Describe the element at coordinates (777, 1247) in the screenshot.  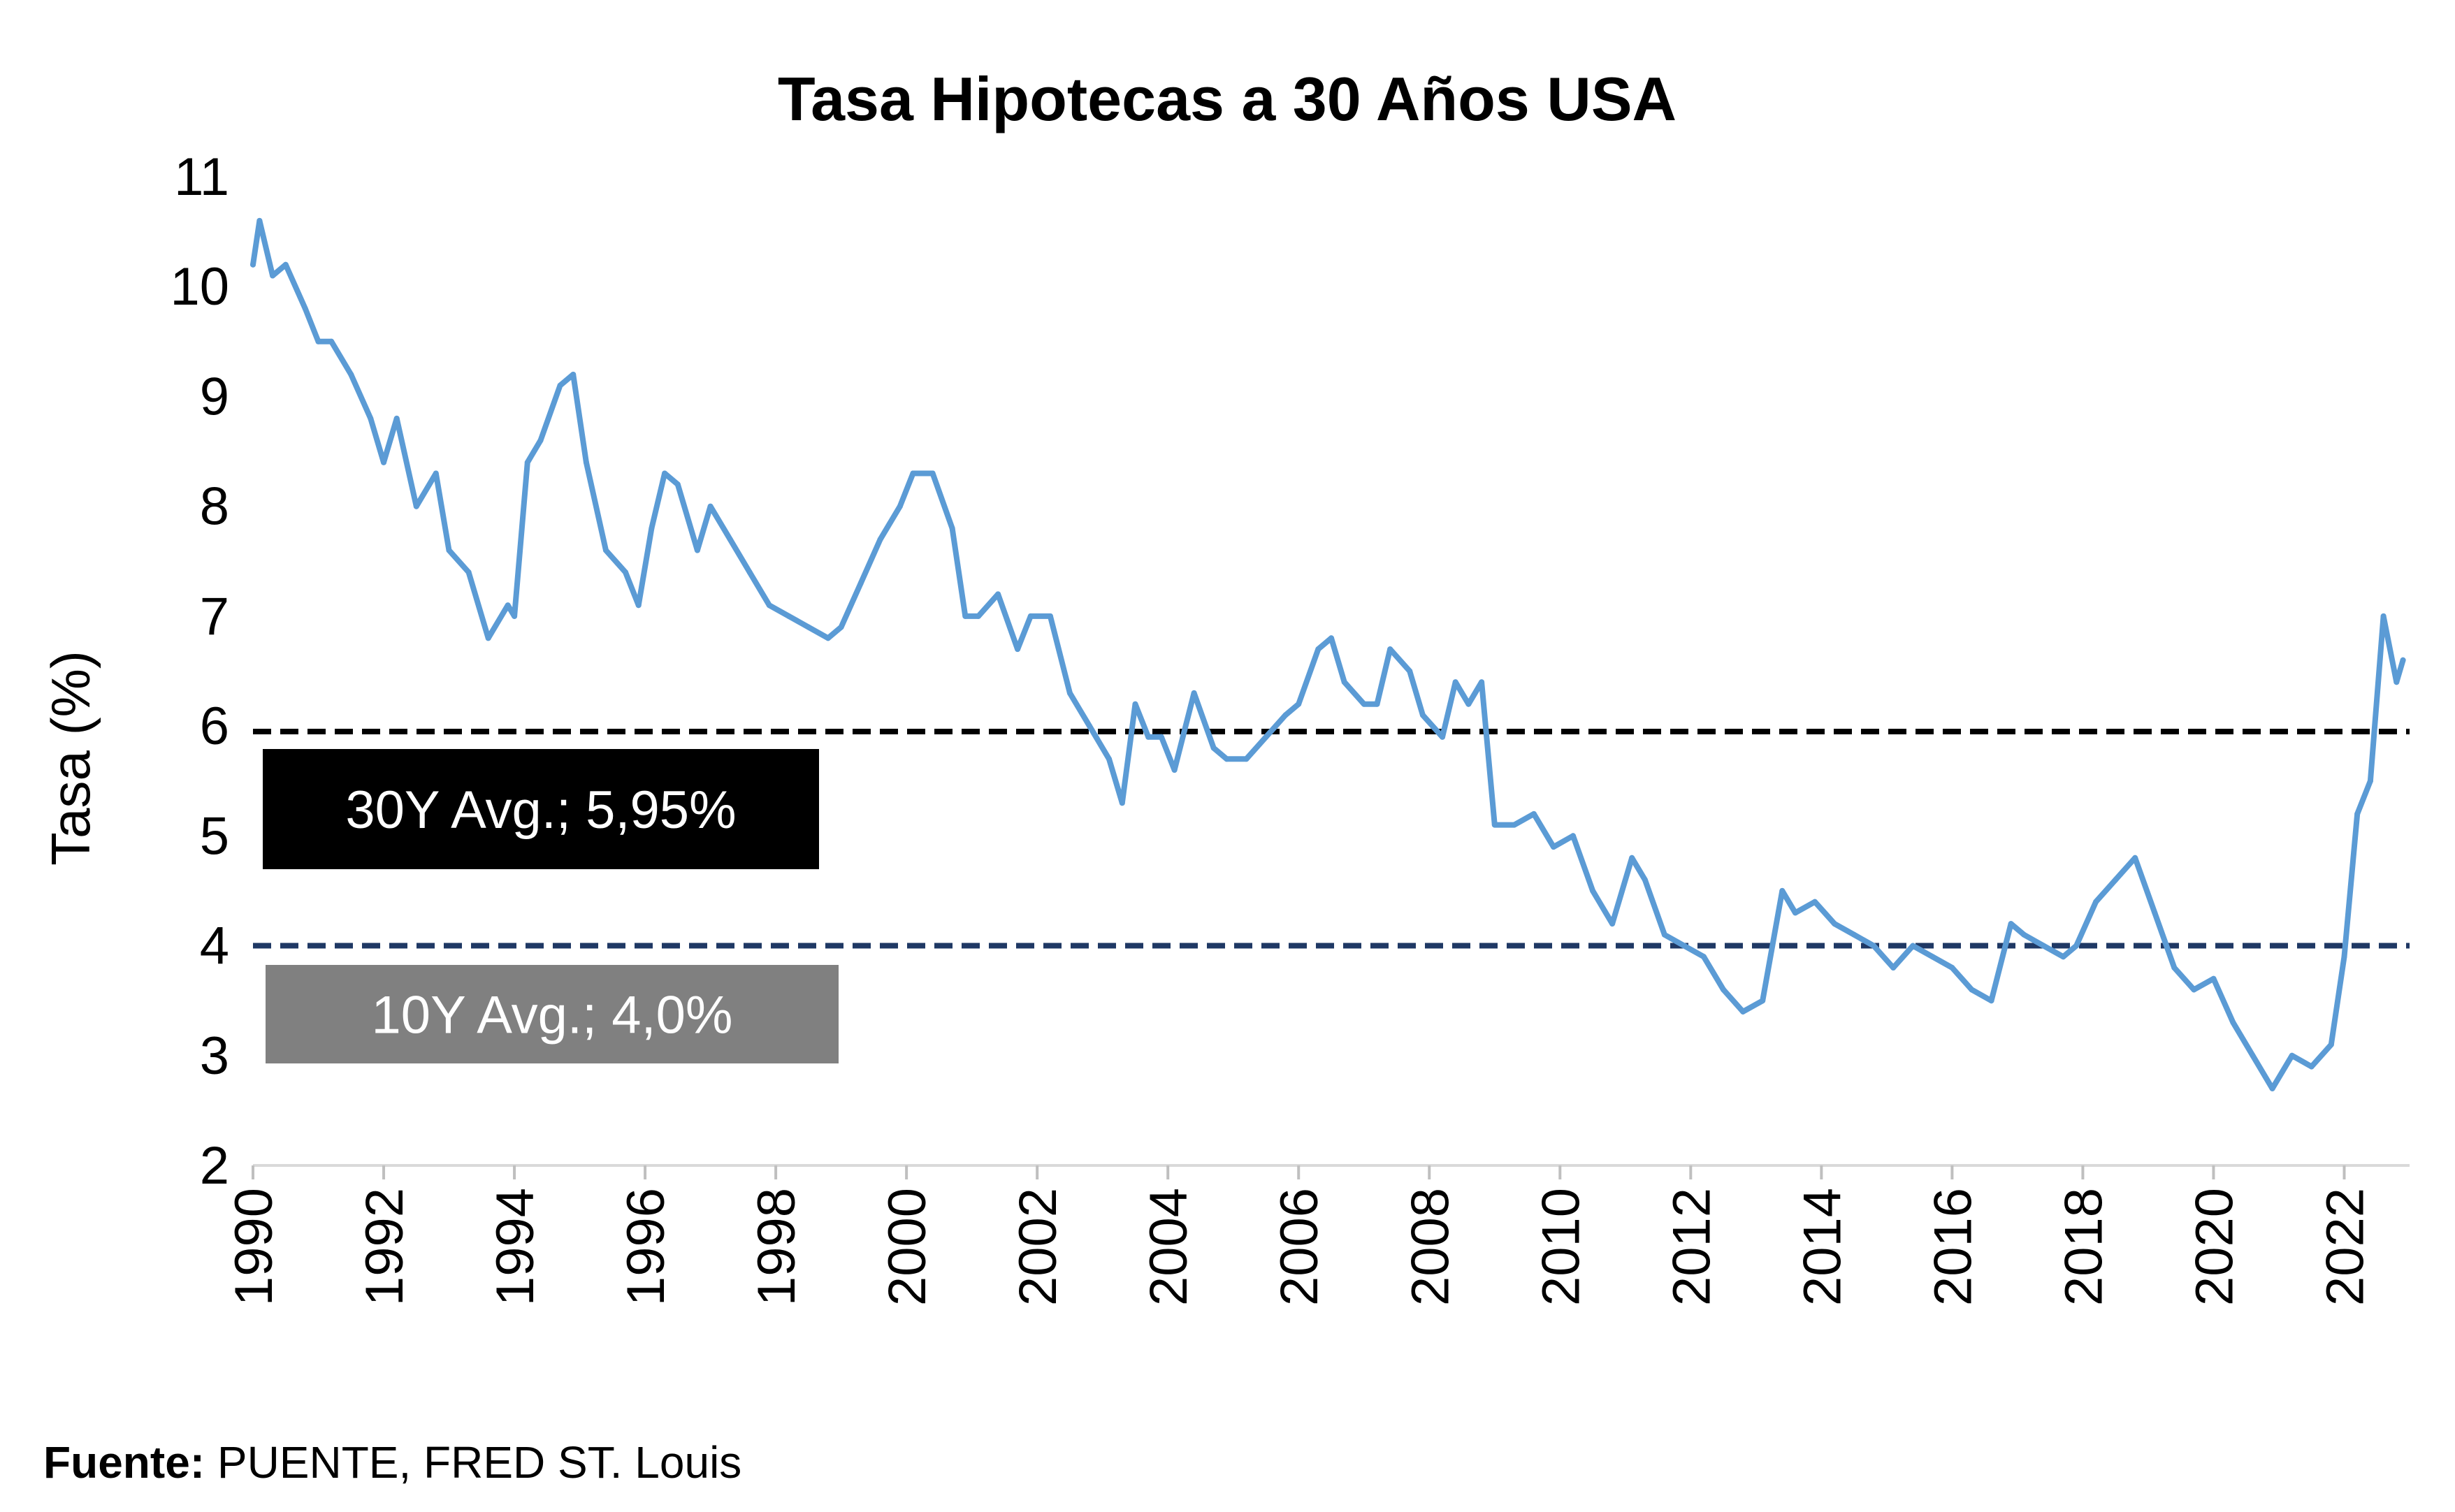
I see `x-tick-label: 1998` at that location.